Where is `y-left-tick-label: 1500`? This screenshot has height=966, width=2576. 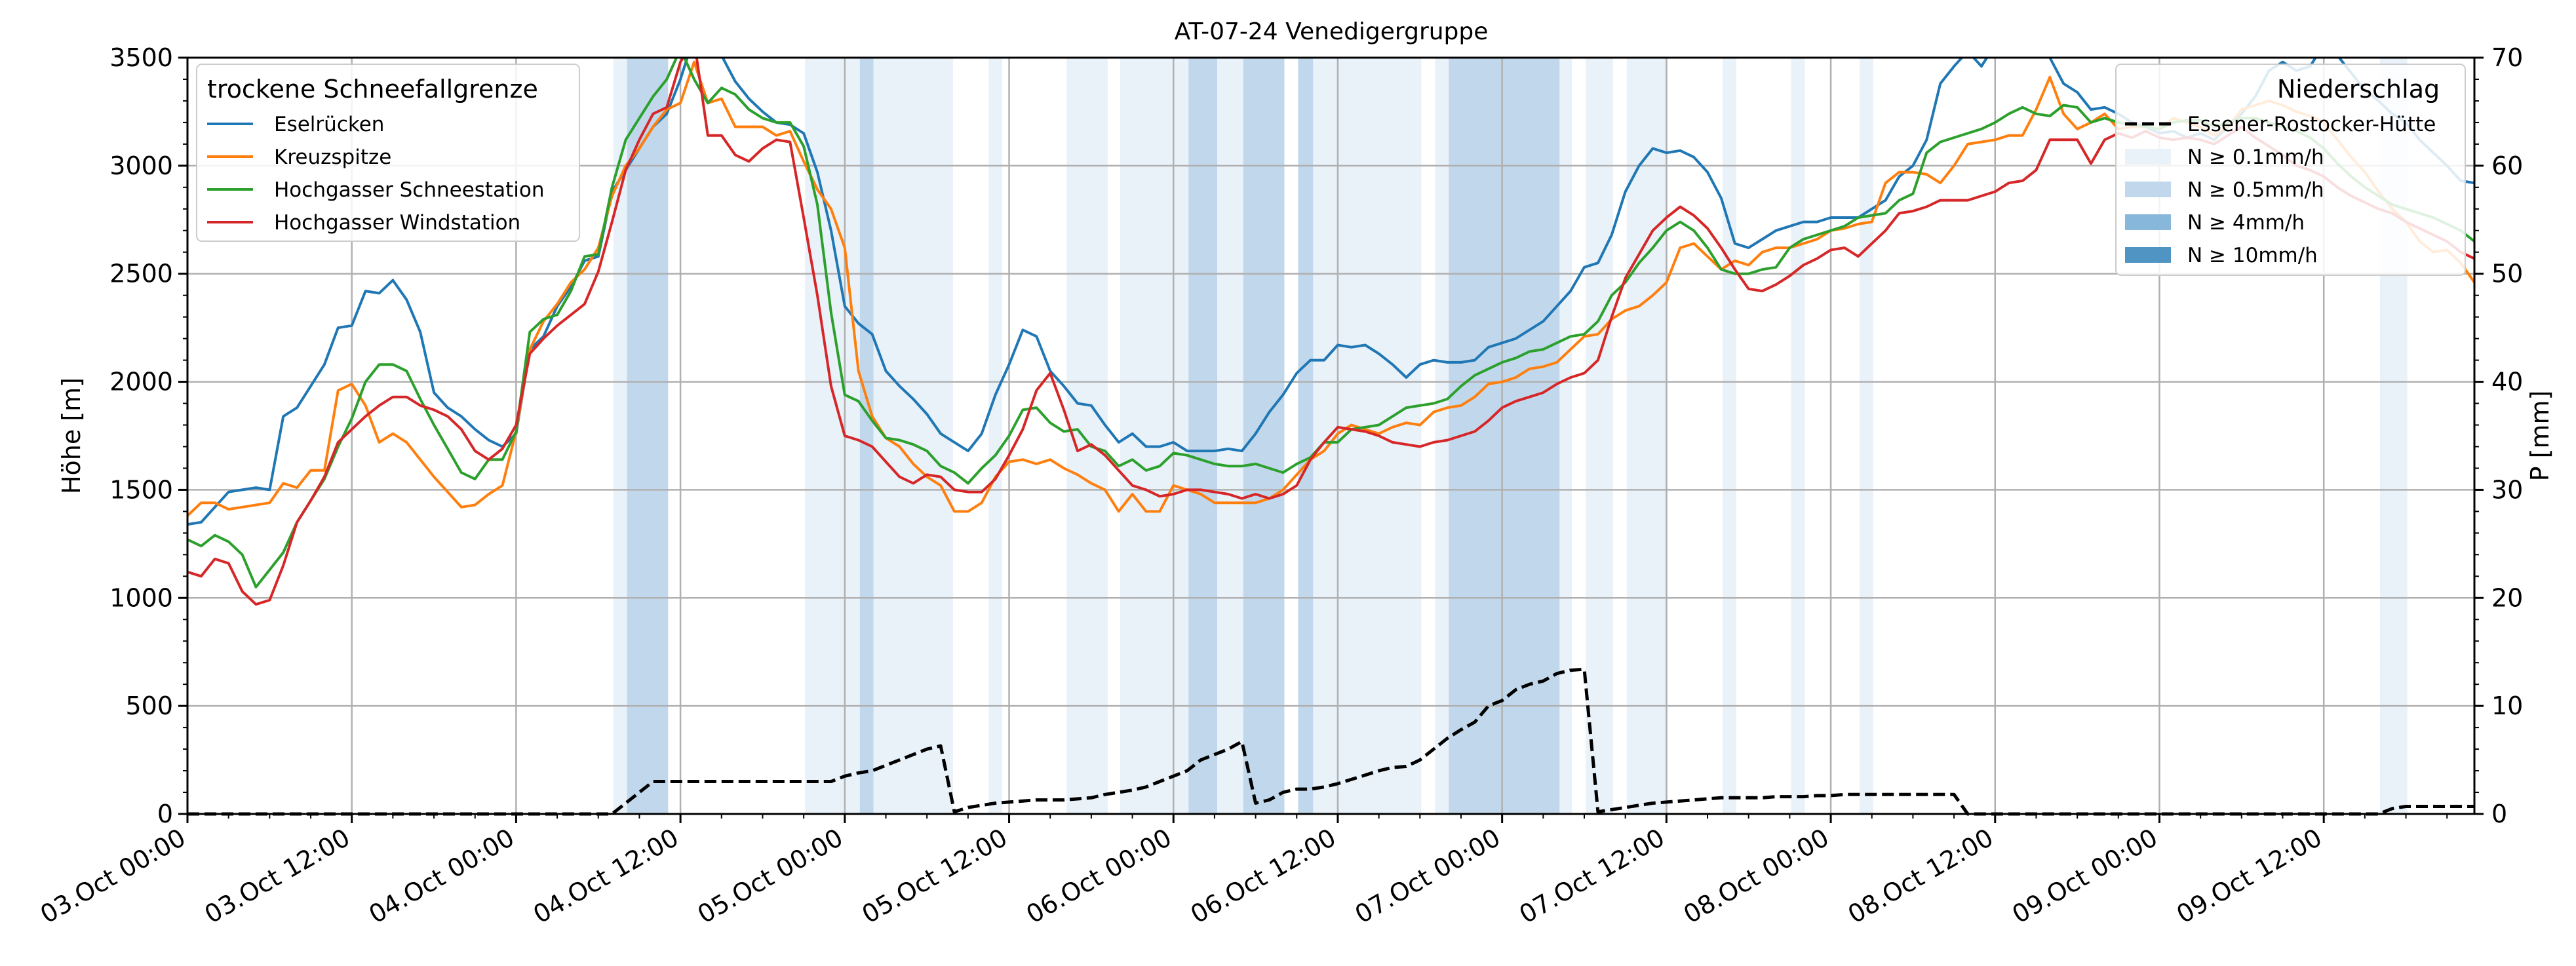 y-left-tick-label: 1500 is located at coordinates (141, 489).